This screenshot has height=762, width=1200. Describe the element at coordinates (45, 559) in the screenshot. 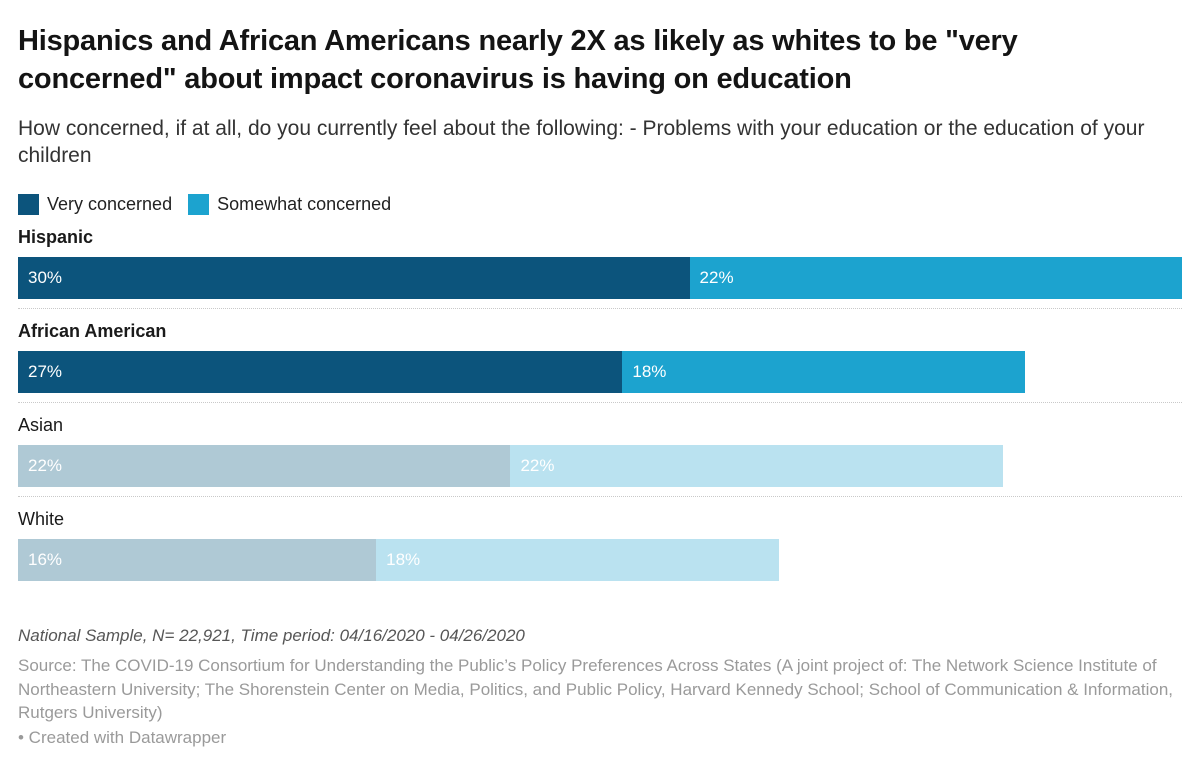

I see `bar-value-label: 16%` at that location.